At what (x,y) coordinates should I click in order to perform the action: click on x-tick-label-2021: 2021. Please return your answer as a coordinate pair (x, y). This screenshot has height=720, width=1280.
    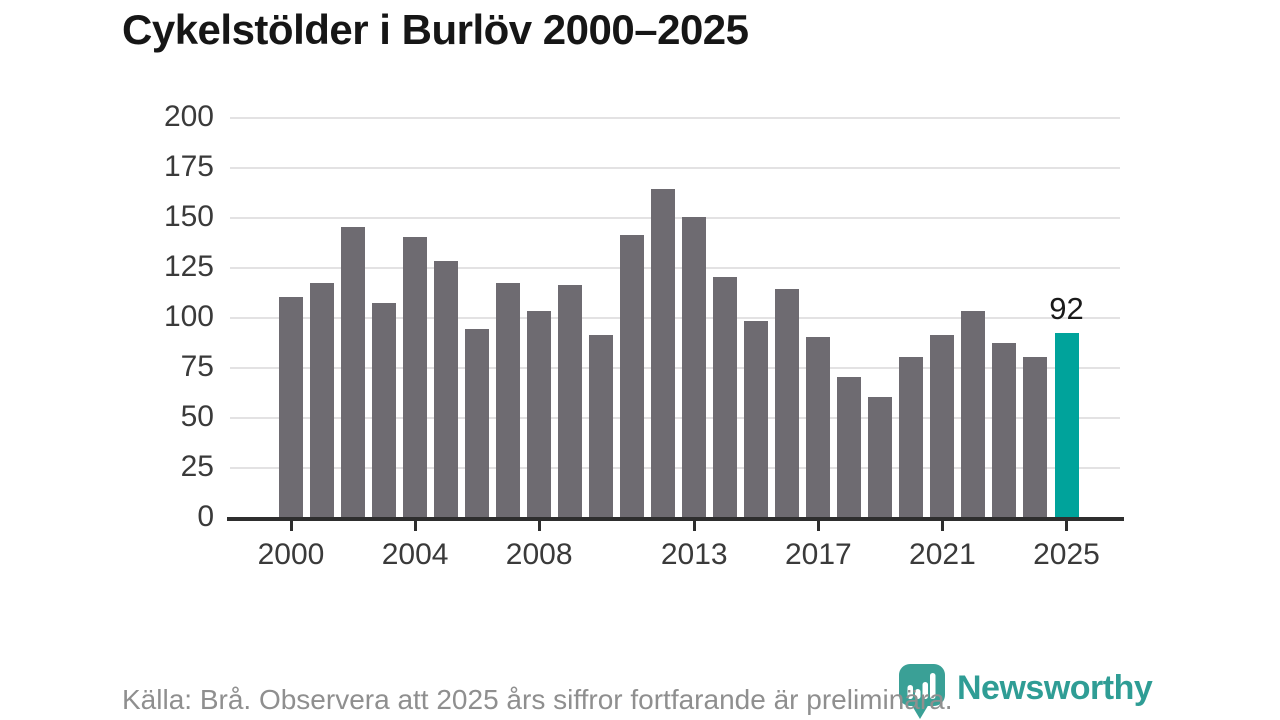
    Looking at the image, I should click on (942, 554).